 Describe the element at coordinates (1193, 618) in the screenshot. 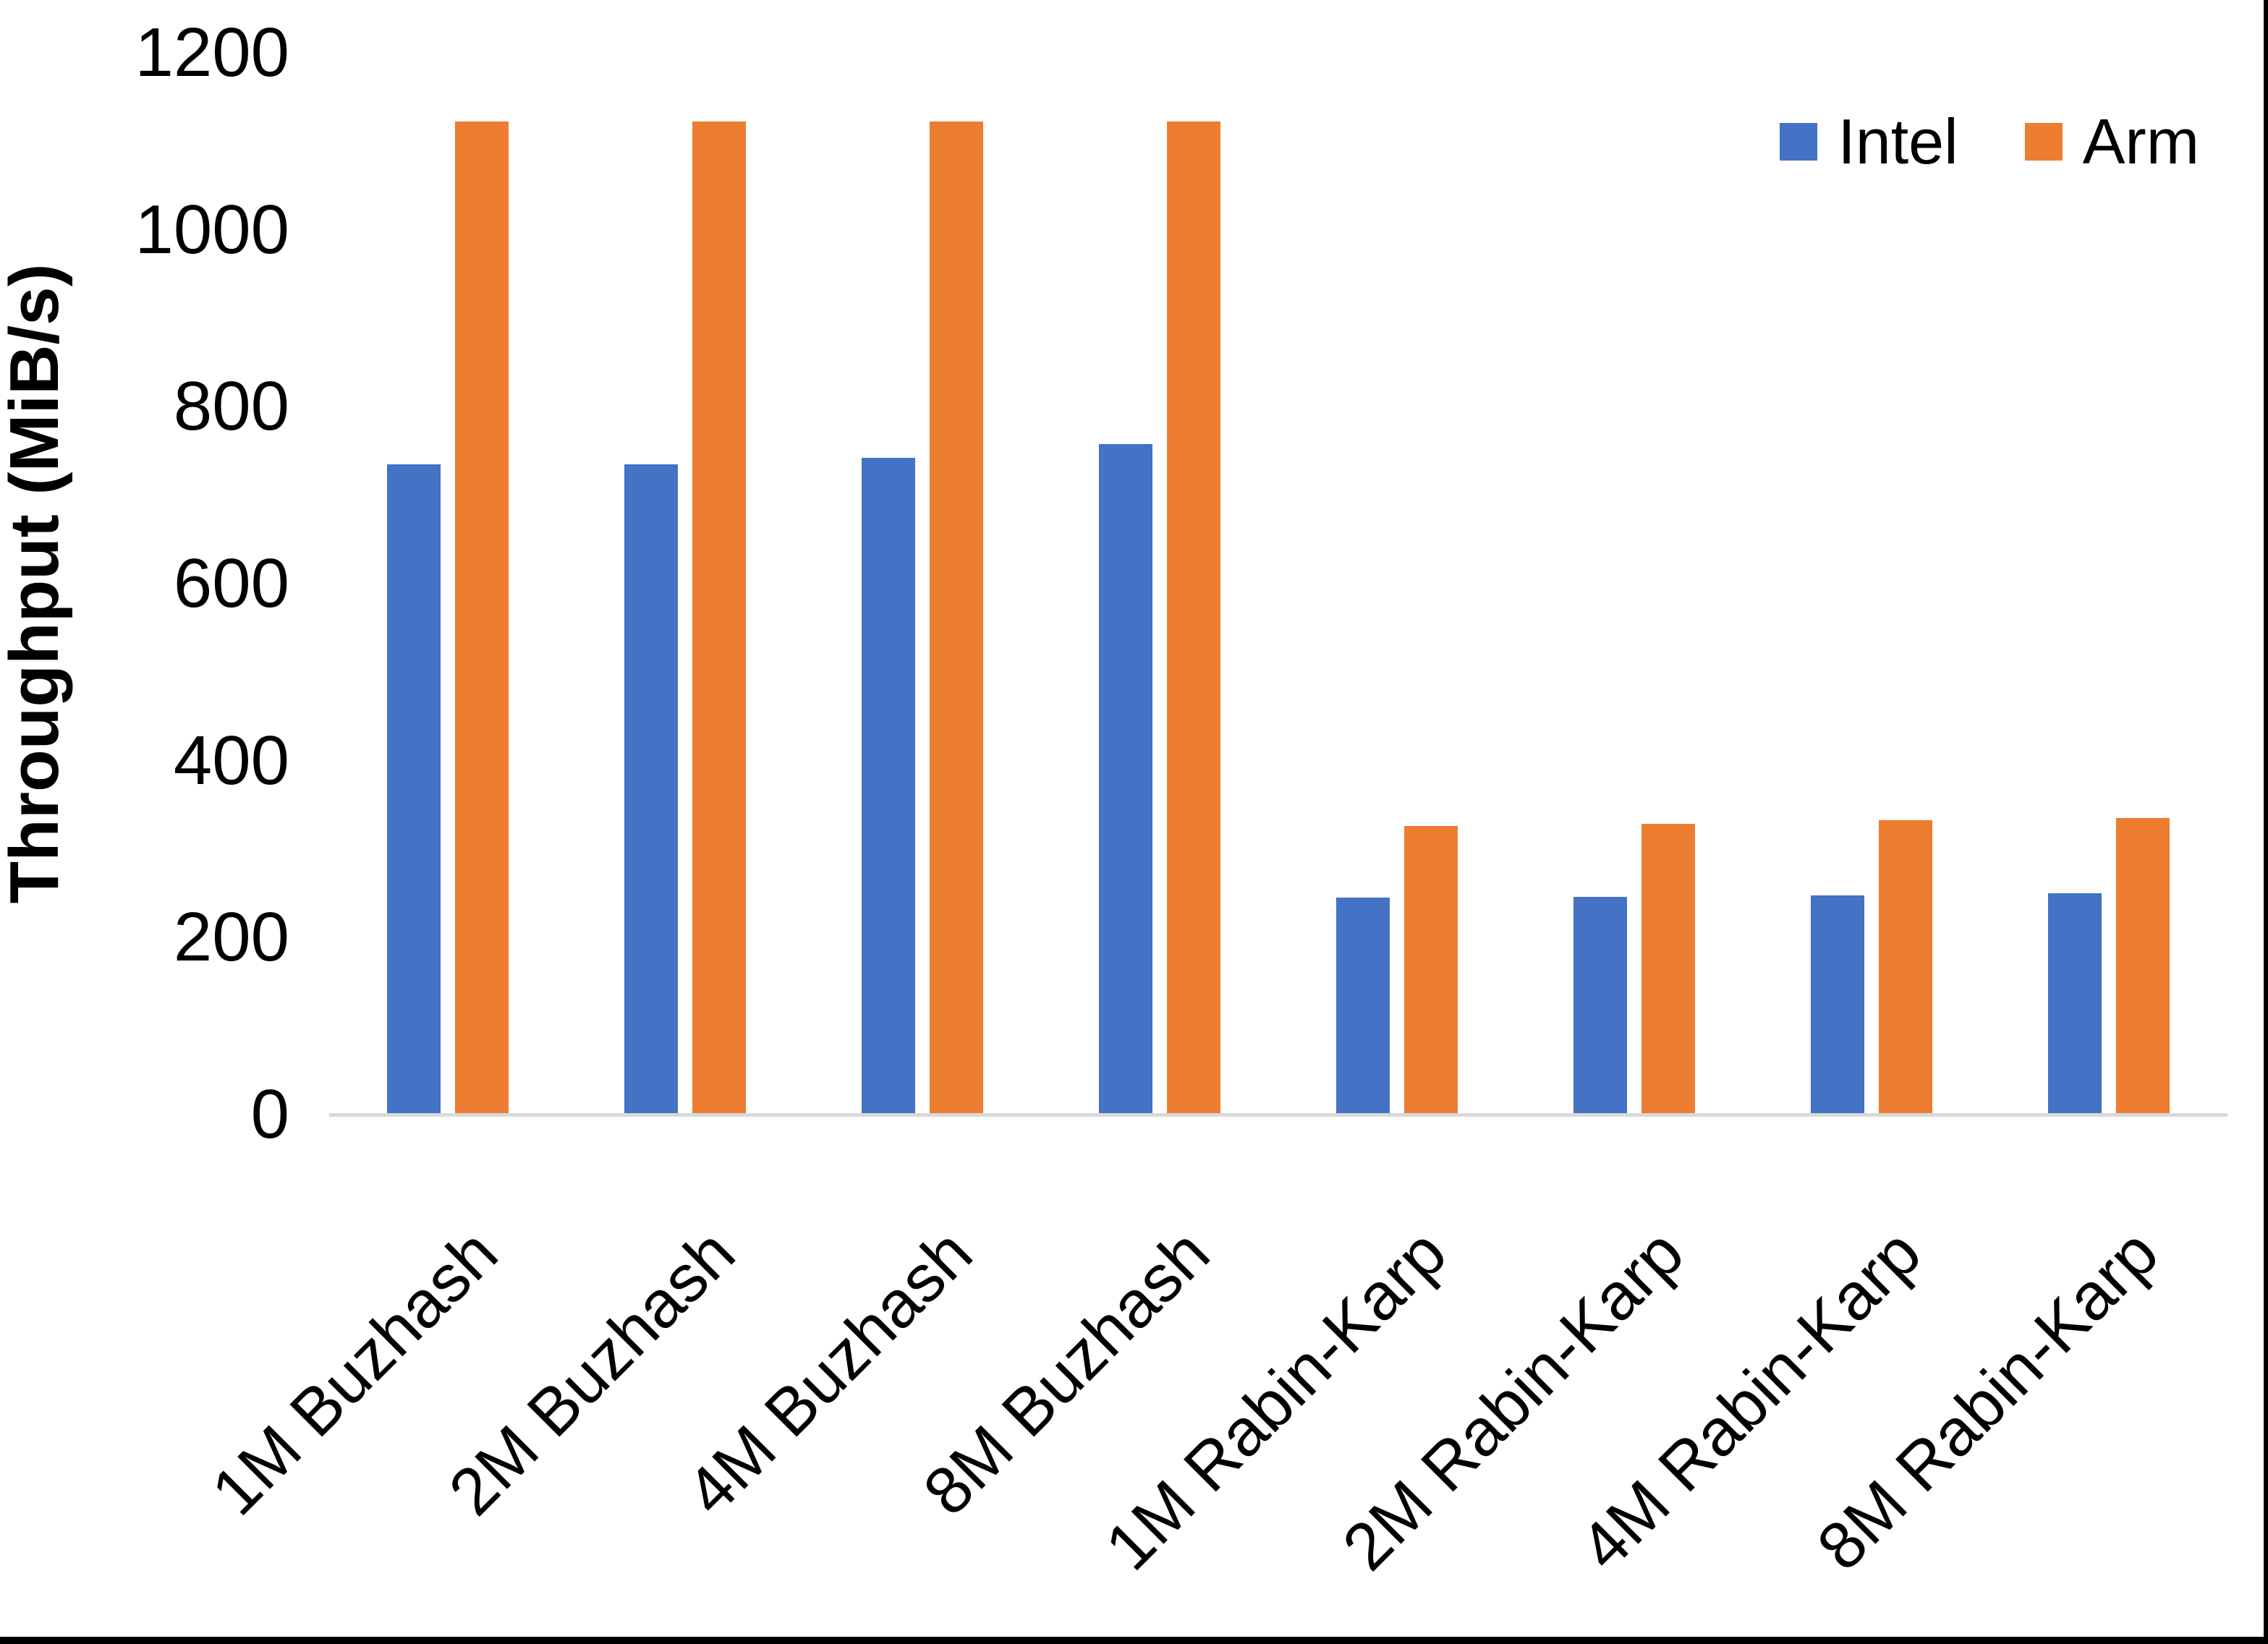

I see `bar-arm-8m-buzhash` at that location.